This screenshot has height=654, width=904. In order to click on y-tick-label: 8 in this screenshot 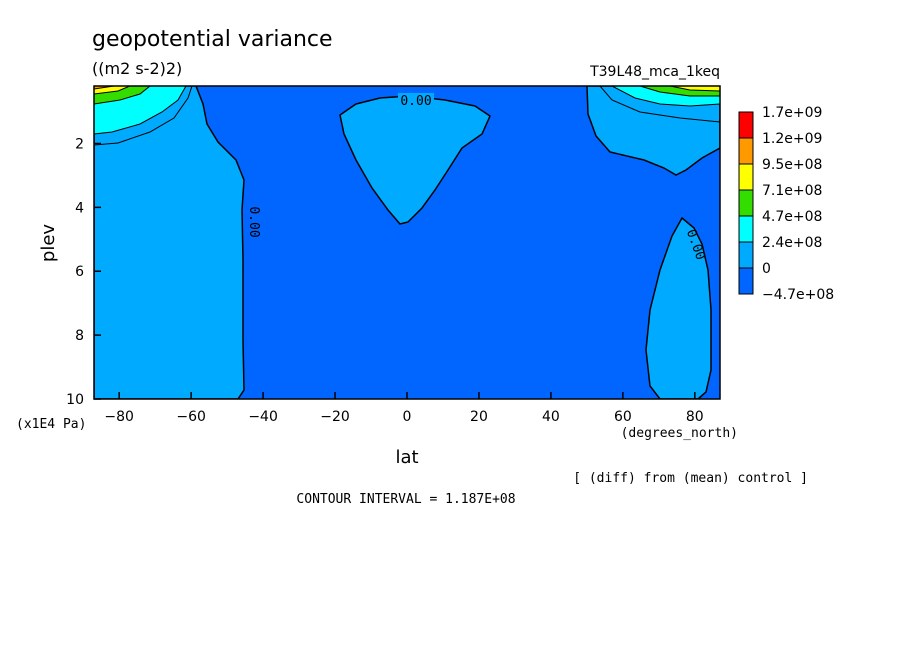, I will do `click(79, 336)`.